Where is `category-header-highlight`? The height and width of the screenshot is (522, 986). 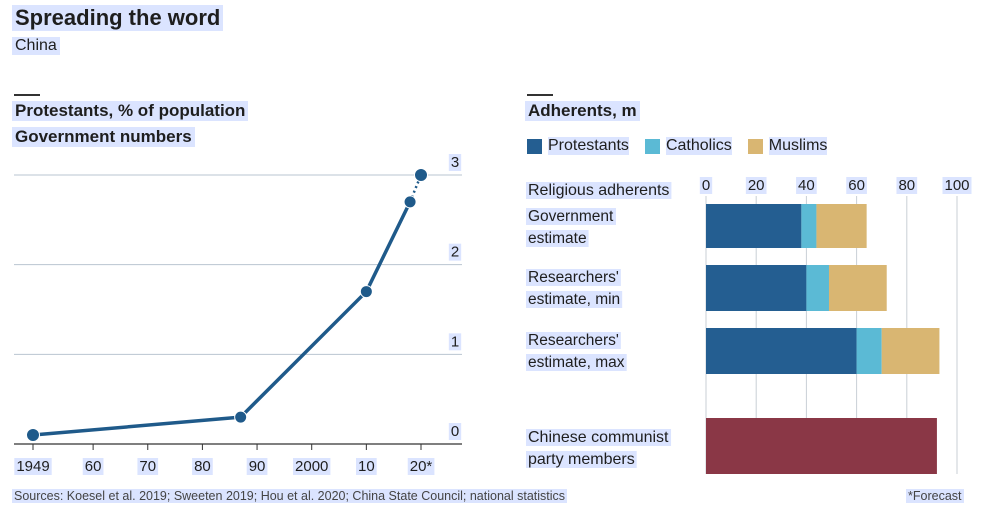 category-header-highlight is located at coordinates (599, 190).